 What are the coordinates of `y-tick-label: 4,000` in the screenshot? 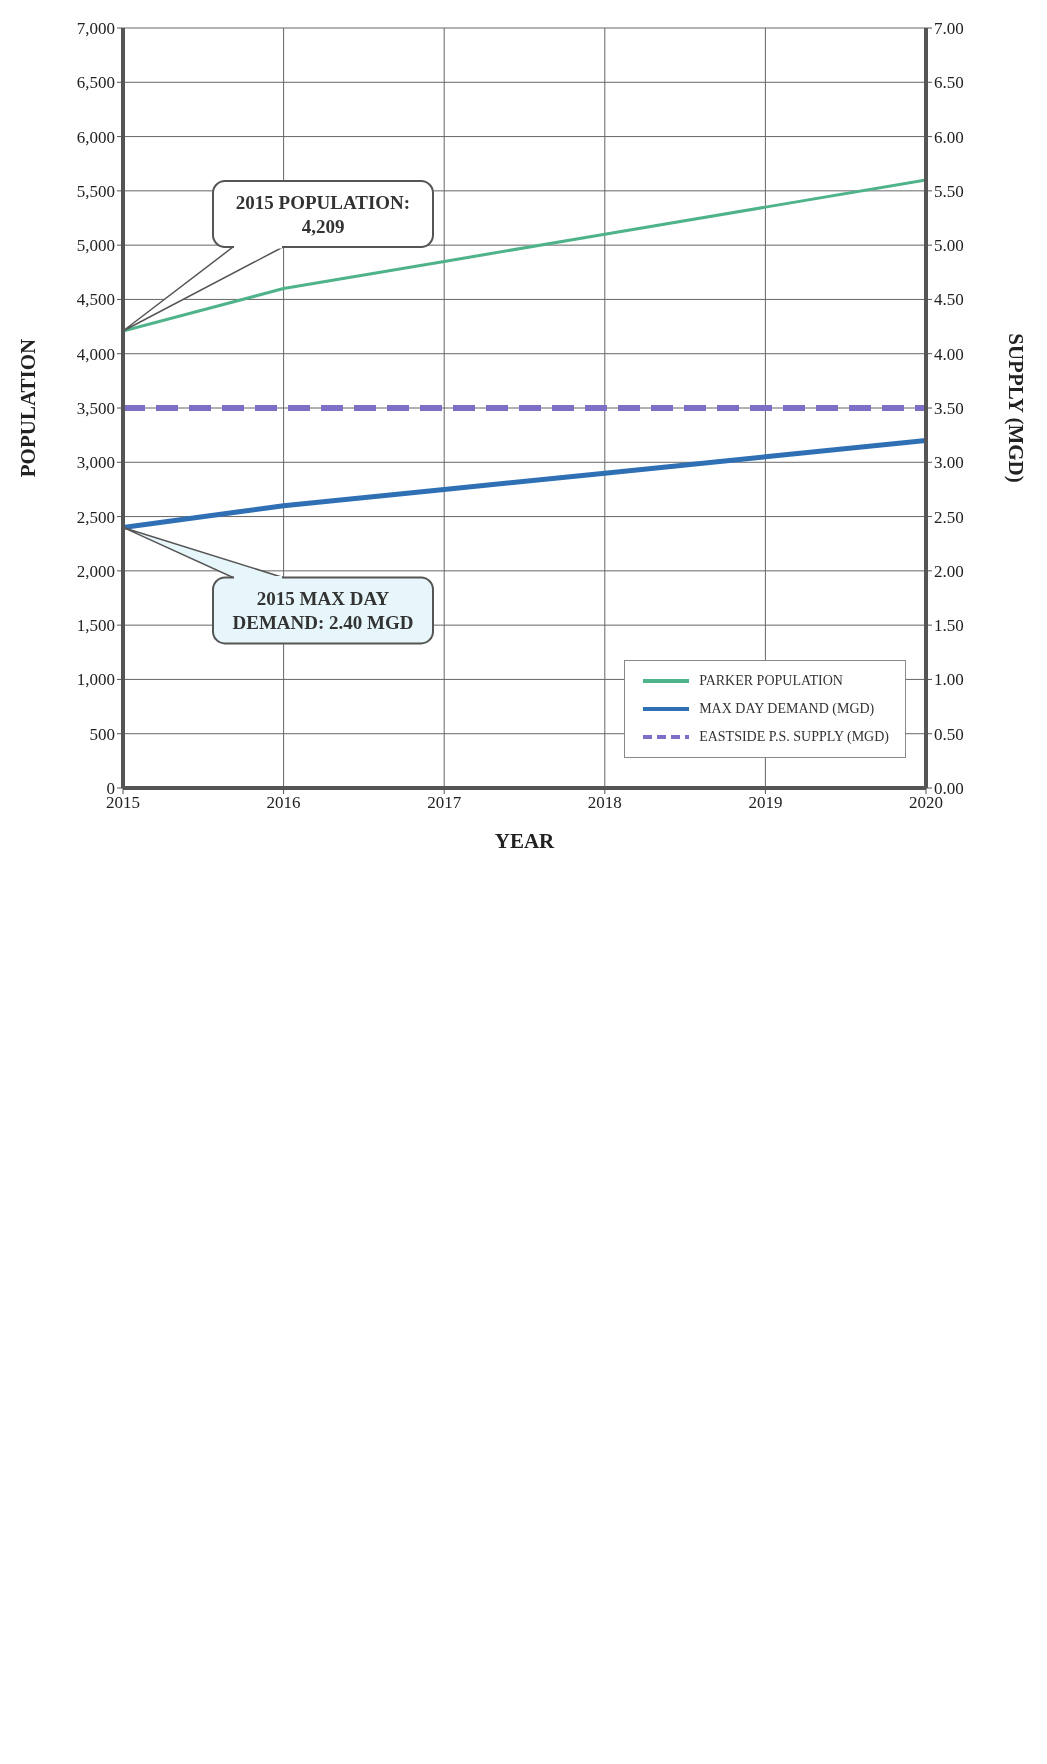 It's located at (95, 354).